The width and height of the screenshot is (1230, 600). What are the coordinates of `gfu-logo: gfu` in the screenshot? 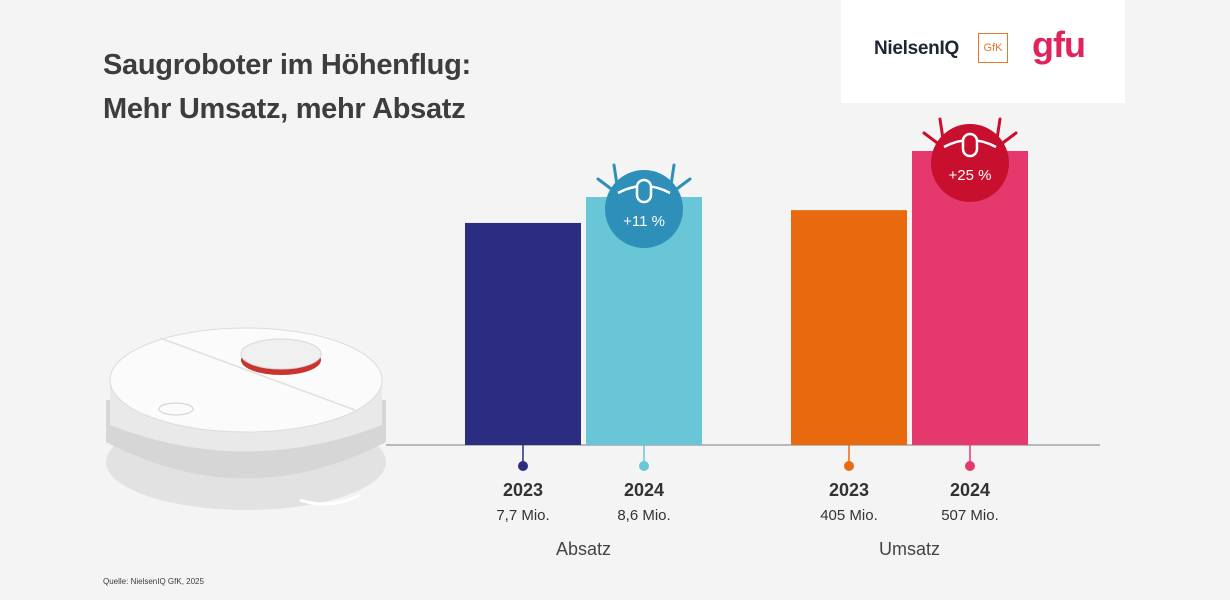 It's located at (1059, 44).